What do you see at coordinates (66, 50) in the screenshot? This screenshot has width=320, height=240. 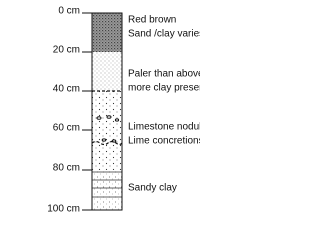 I see `depth-label: 20 cm` at bounding box center [66, 50].